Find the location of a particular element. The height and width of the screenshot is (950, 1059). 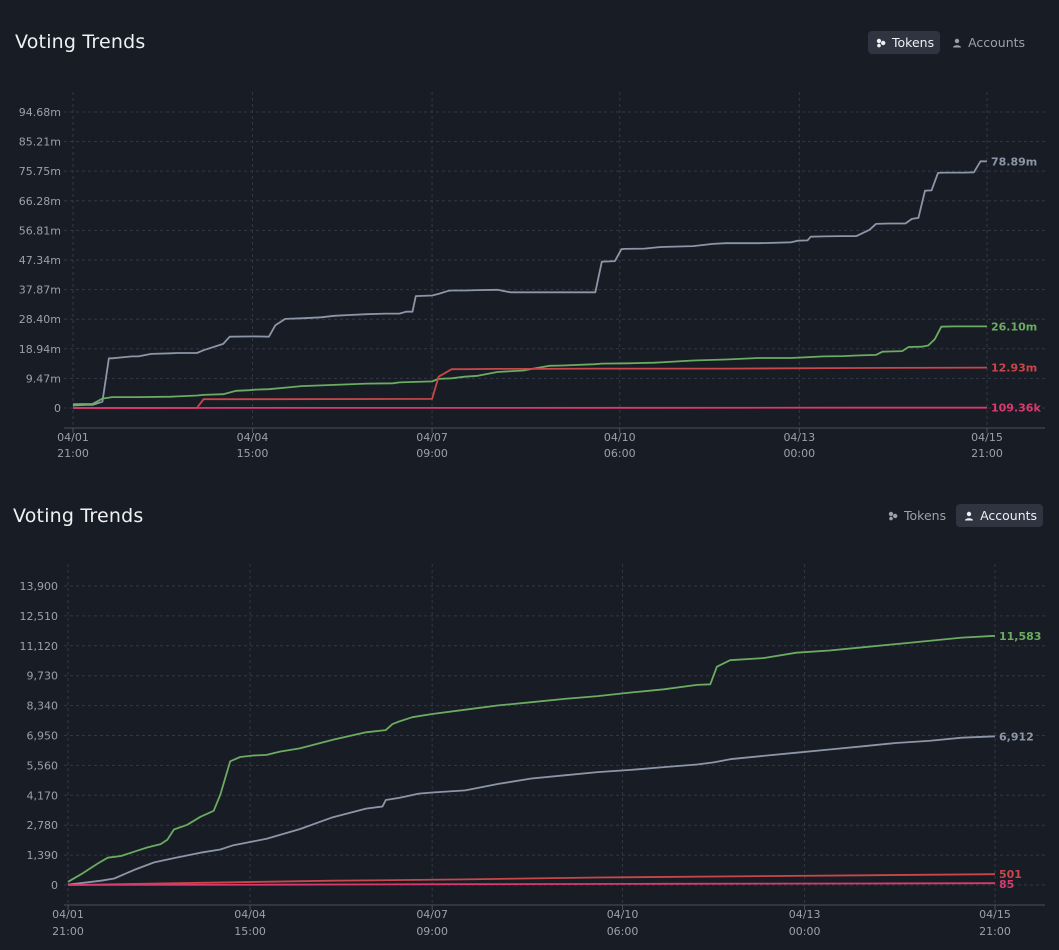

y-tick-label: 5,560 is located at coordinates (43, 765).